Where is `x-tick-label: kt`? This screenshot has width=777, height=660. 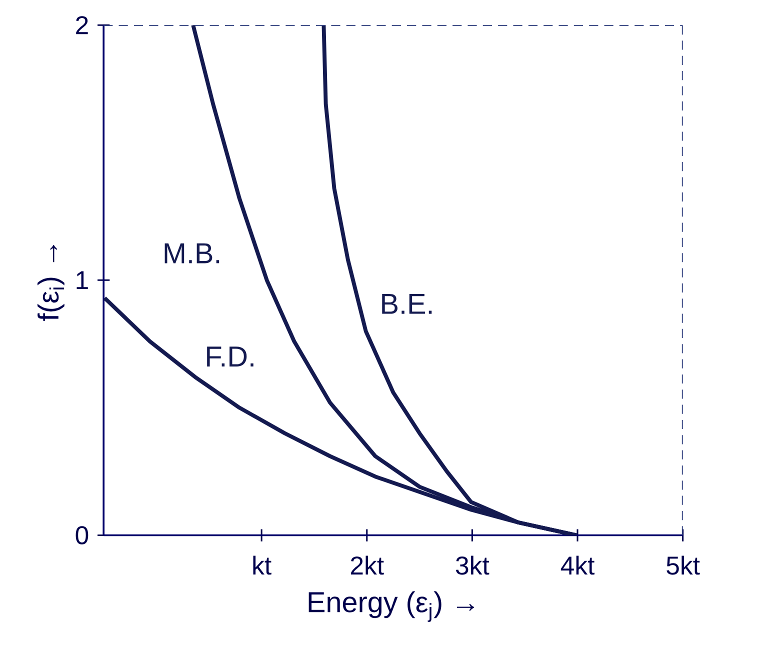
x-tick-label: kt is located at coordinates (262, 565).